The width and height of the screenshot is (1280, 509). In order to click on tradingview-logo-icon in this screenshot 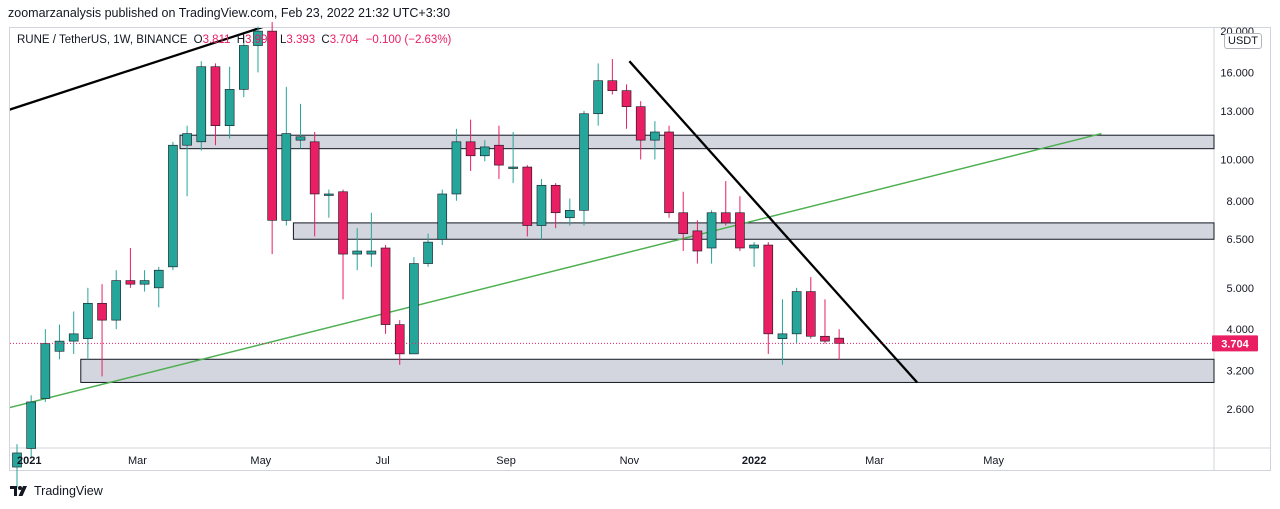, I will do `click(18, 491)`.